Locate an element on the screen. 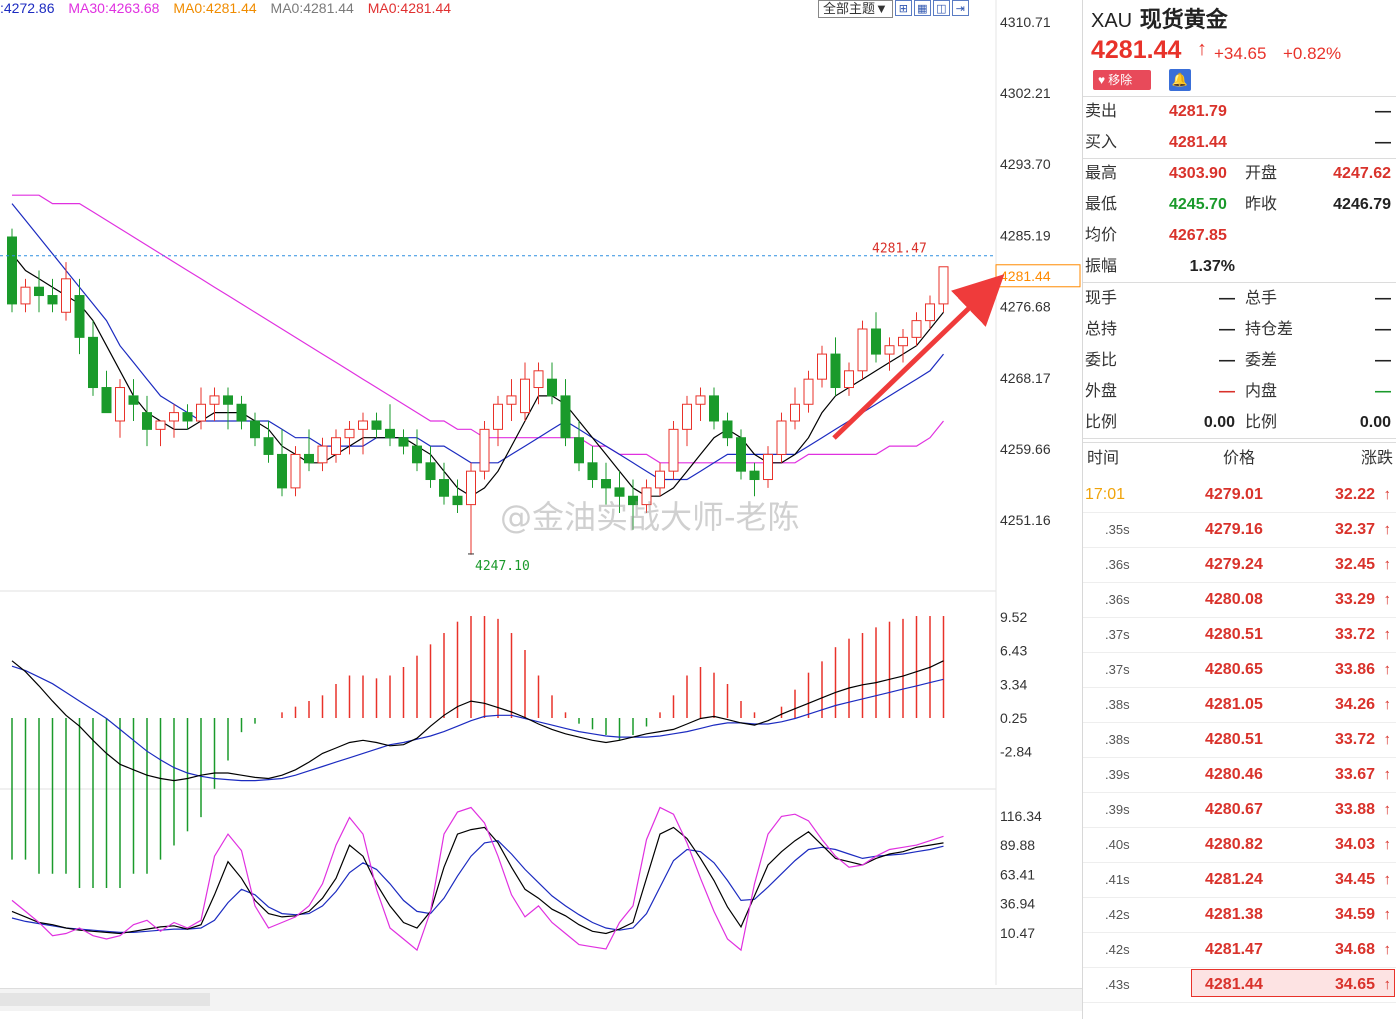 The image size is (1396, 1019). low-annotation: 4247.10 is located at coordinates (502, 566).